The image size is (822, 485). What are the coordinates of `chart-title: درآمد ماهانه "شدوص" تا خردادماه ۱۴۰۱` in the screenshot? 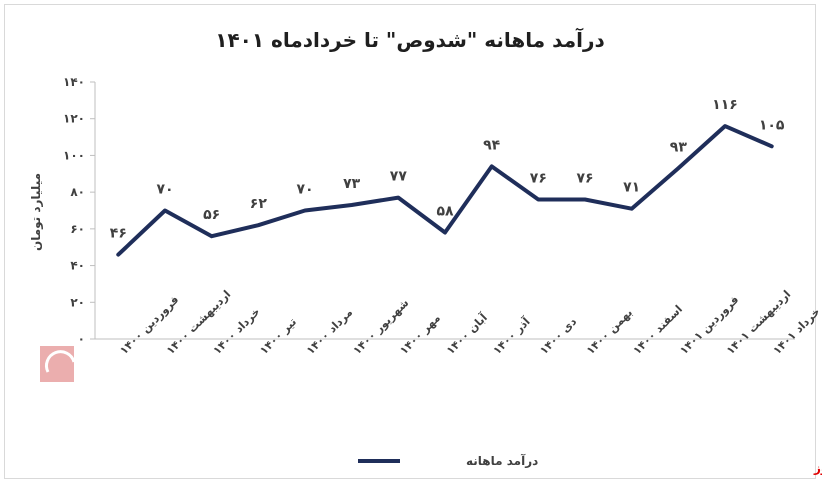 It's located at (409, 39).